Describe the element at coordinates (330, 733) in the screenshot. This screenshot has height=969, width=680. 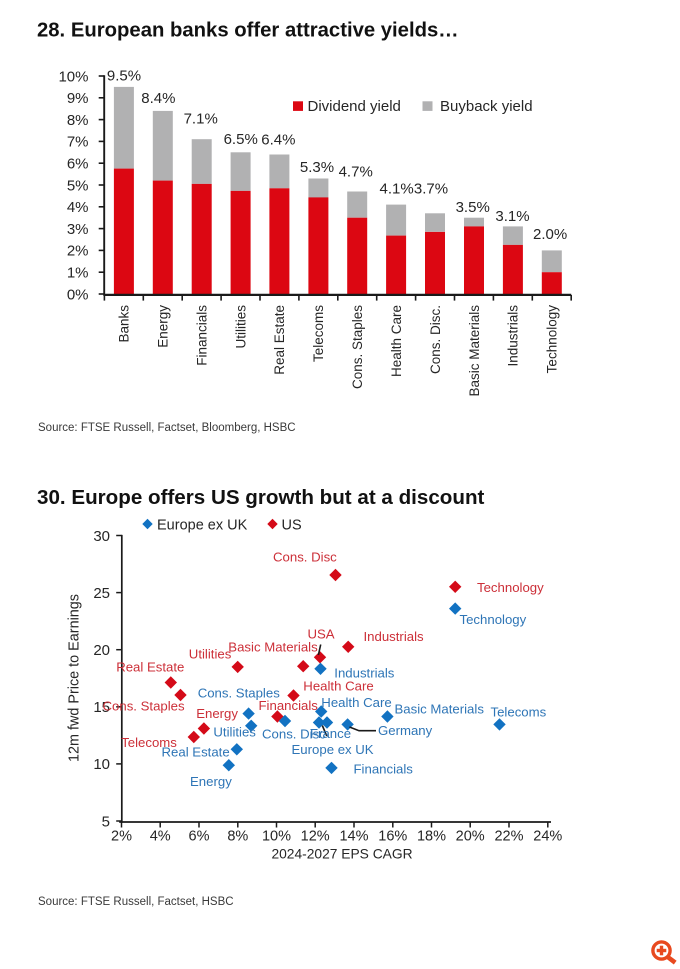
I see `svg-text: France` at that location.